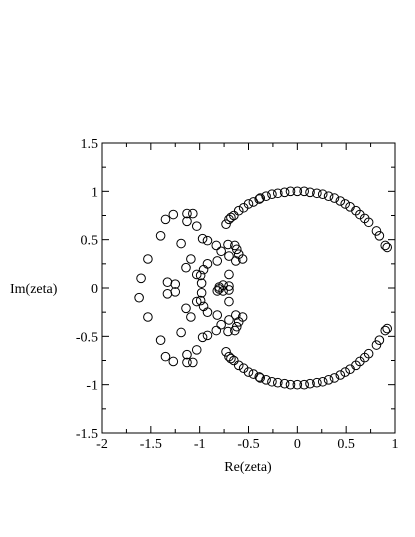  Describe the element at coordinates (102, 444) in the screenshot. I see `x-tick-label: -2` at that location.